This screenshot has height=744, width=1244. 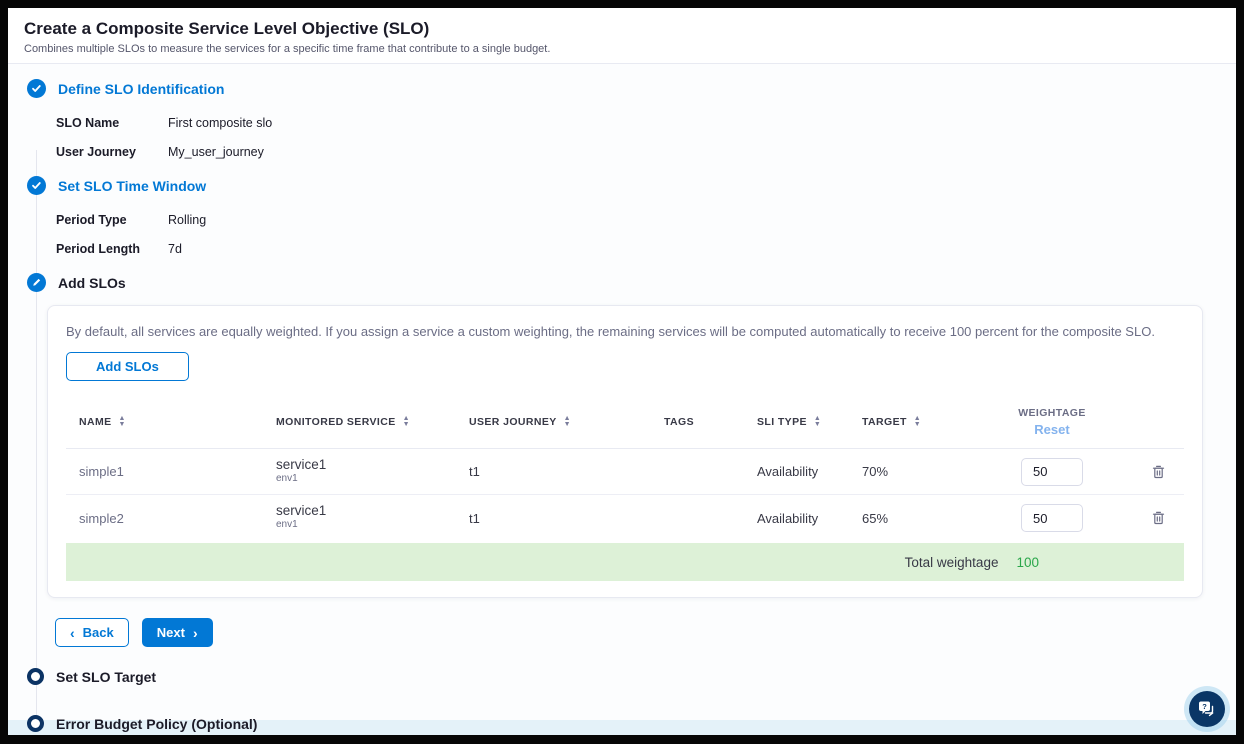 I want to click on wizard-actions: ‹ Back Next ›, so click(x=645, y=632).